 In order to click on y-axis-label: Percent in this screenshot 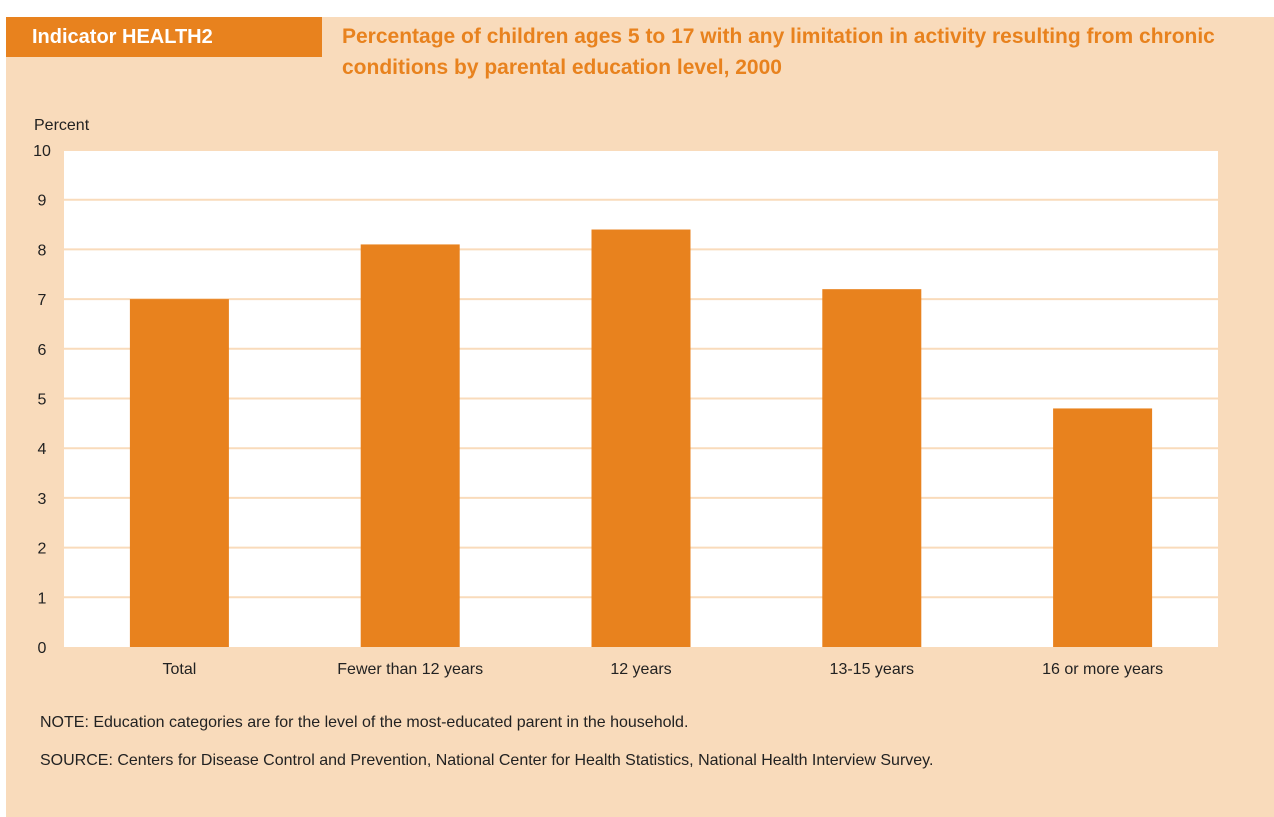, I will do `click(62, 125)`.